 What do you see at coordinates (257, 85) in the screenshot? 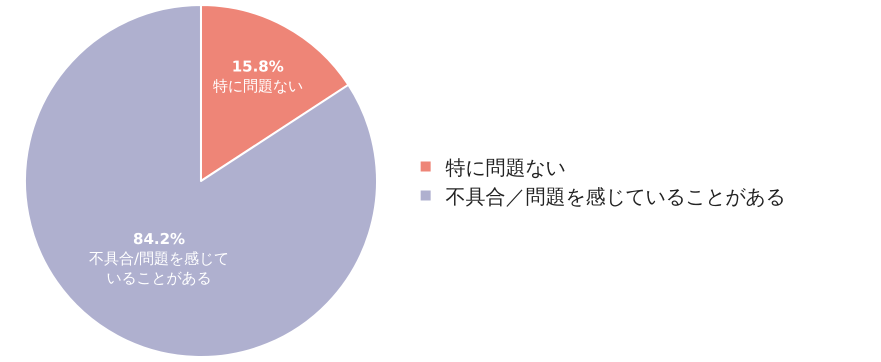
I see `slice-label: 特に問題ない` at bounding box center [257, 85].